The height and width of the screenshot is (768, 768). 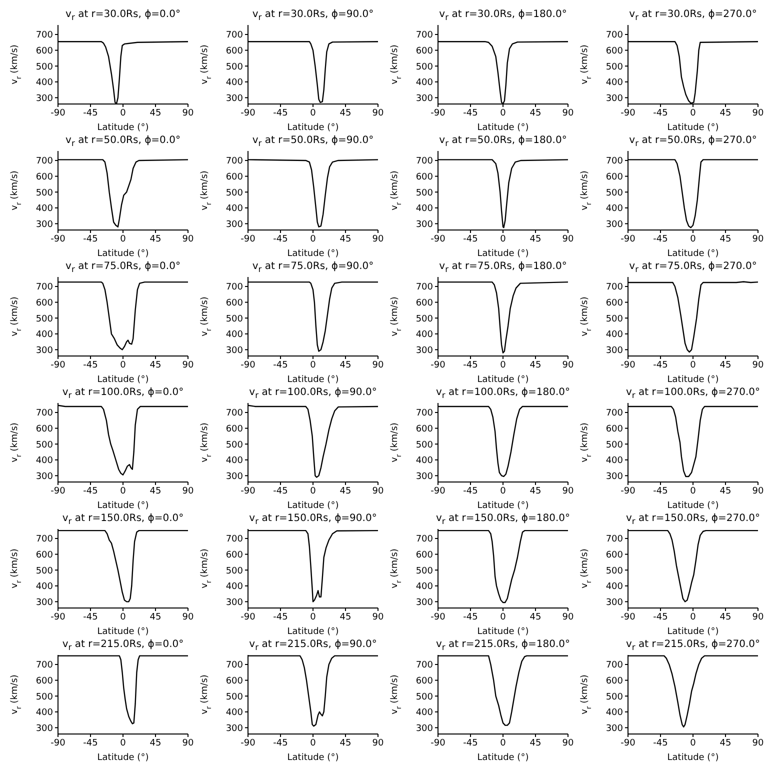 What do you see at coordinates (313, 393) in the screenshot?
I see `chart-title: v$_{r}$ at r=100.0Rs, ϕ=90.0°` at bounding box center [313, 393].